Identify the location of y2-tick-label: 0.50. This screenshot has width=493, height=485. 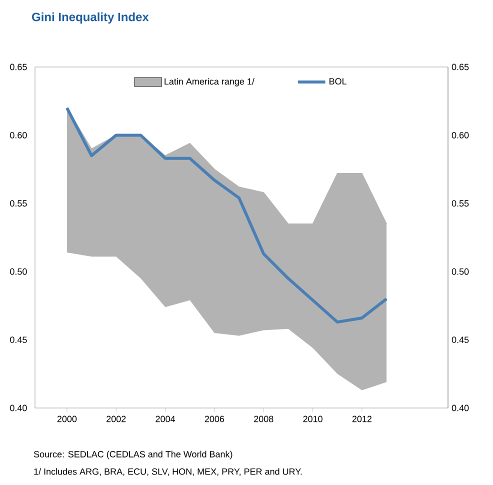
(460, 271).